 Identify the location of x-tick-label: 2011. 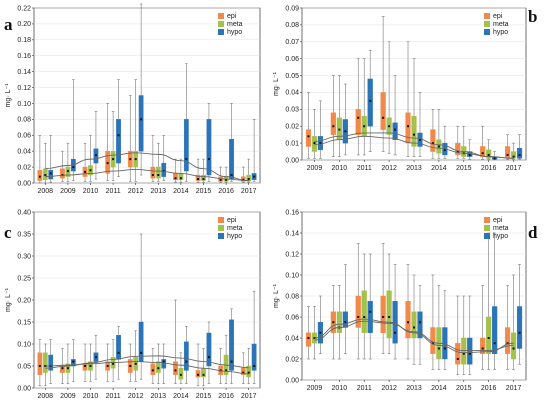
(113, 191).